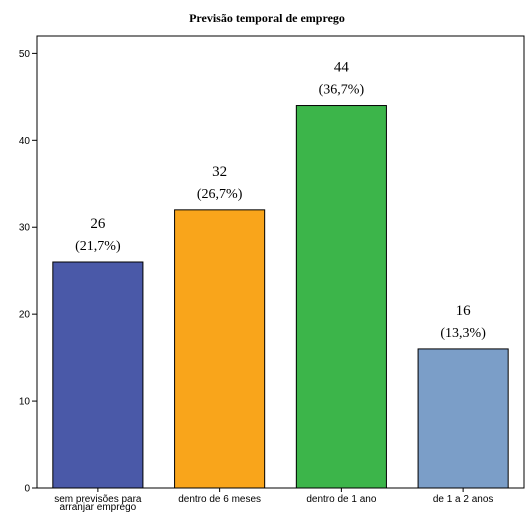 Image resolution: width=525 pixels, height=519 pixels. What do you see at coordinates (267, 18) in the screenshot?
I see `chart-title: Previsão temporal de emprego` at bounding box center [267, 18].